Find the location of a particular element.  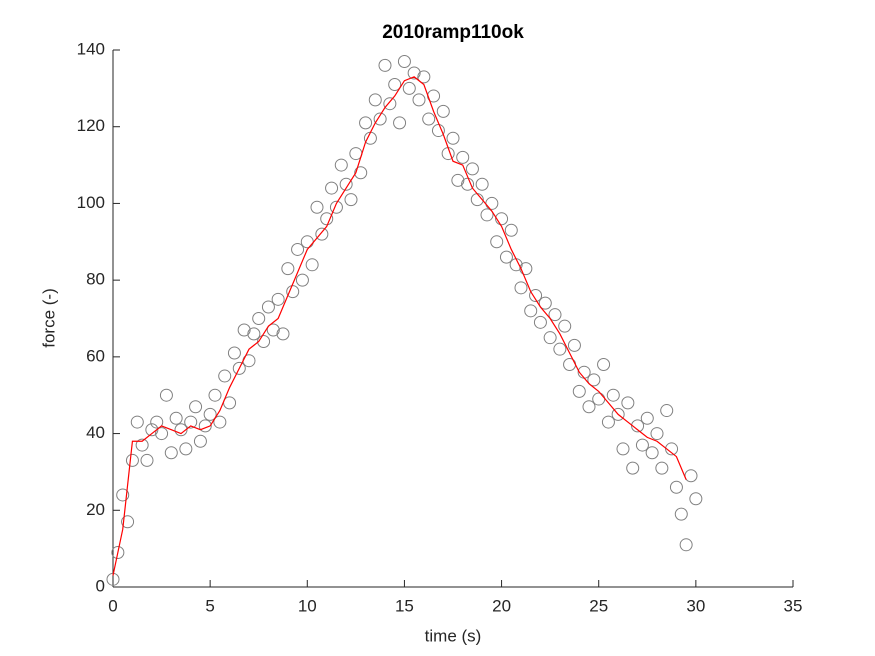

x-axis-label: time (s) is located at coordinates (453, 635).